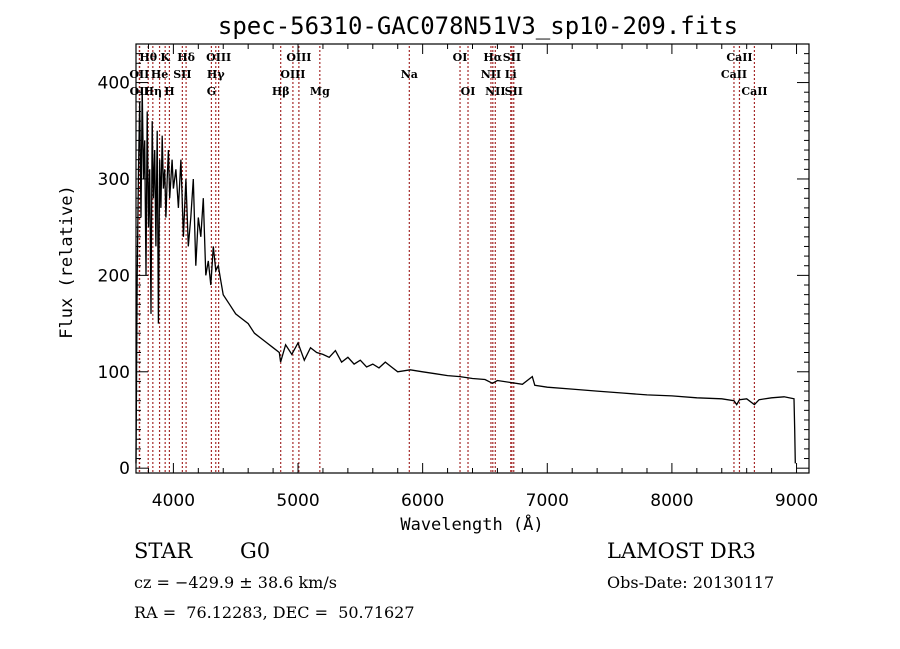 This screenshot has width=900, height=649. Describe the element at coordinates (471, 524) in the screenshot. I see `x-axis-label: Wavelength (Å)` at that location.